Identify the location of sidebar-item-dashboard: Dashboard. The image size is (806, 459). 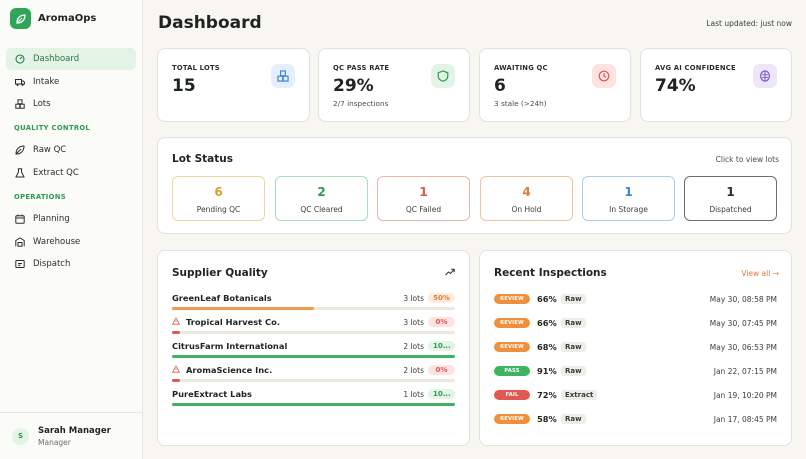
(71, 59).